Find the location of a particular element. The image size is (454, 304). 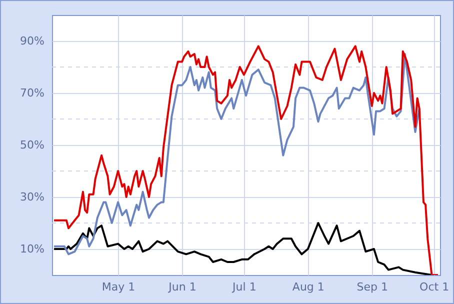

y-tick-label: 10% is located at coordinates (32, 249).